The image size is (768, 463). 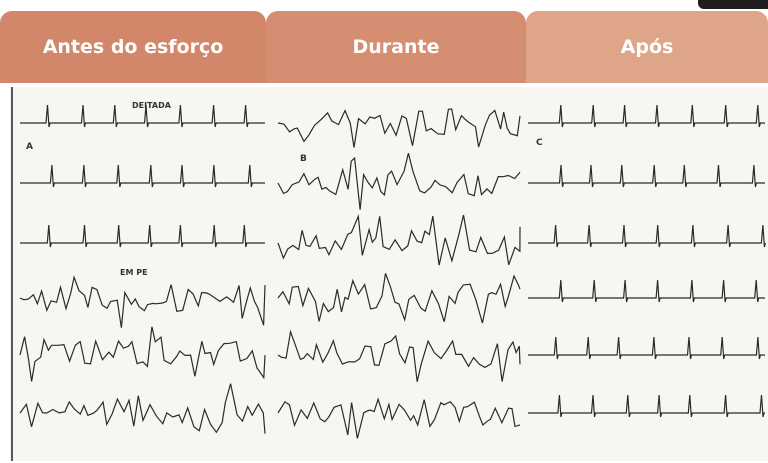 I want to click on ecg-label: B, so click(x=303, y=159).